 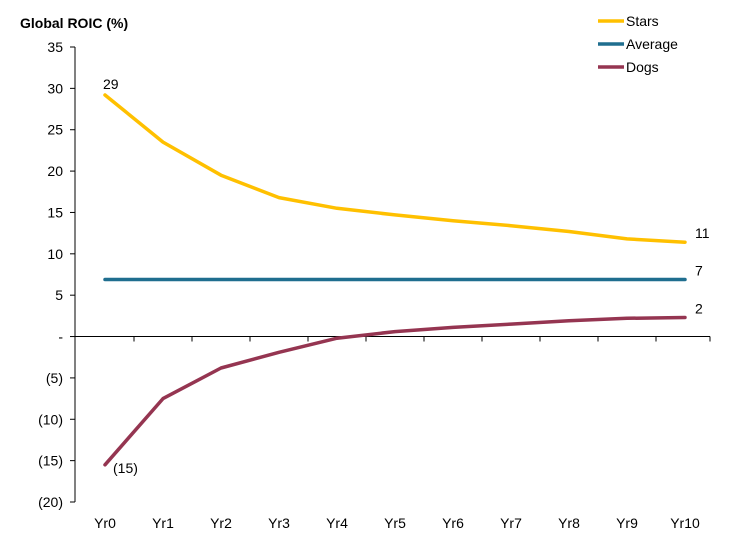 I want to click on y-tick-label: (15), so click(x=50, y=461).